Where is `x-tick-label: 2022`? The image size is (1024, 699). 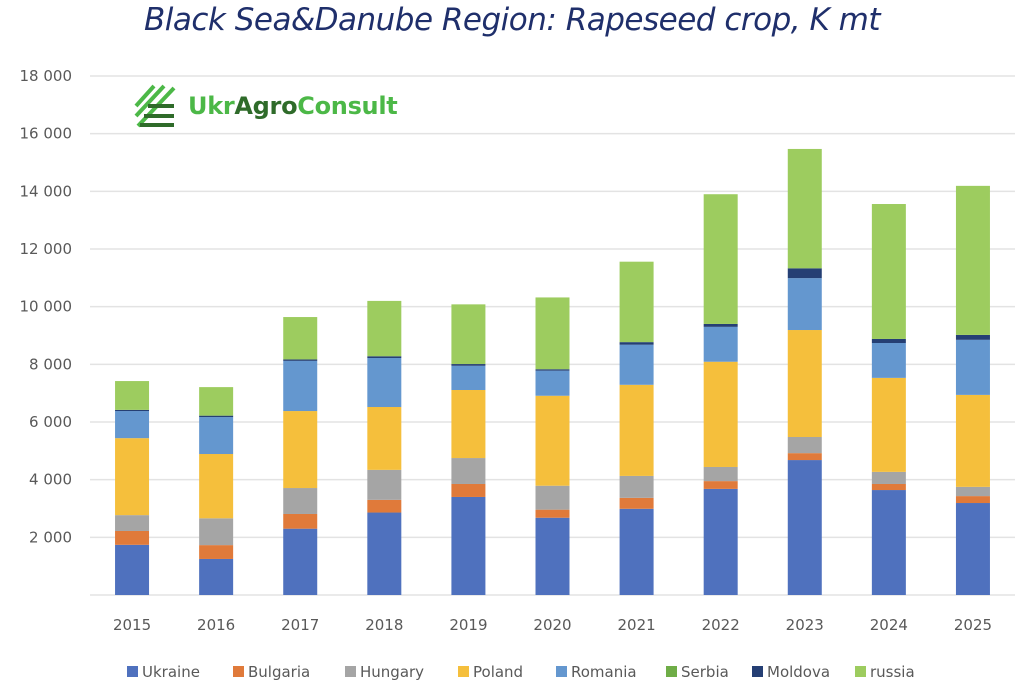 x-tick-label: 2022 is located at coordinates (721, 625).